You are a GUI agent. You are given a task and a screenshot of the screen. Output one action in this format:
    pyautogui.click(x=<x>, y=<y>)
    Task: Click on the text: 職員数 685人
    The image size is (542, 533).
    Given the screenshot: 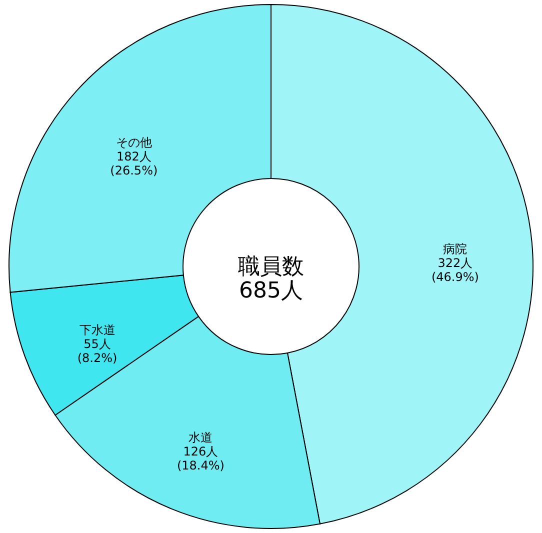 What is the action you would take?
    pyautogui.click(x=271, y=279)
    